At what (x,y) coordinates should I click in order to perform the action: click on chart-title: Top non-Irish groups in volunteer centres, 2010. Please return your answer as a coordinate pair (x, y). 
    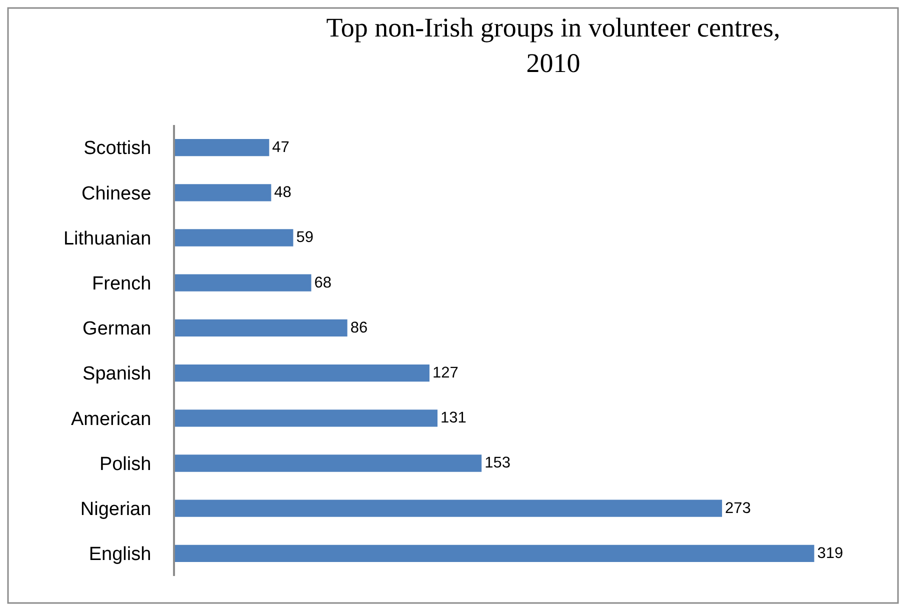
    Looking at the image, I should click on (553, 45).